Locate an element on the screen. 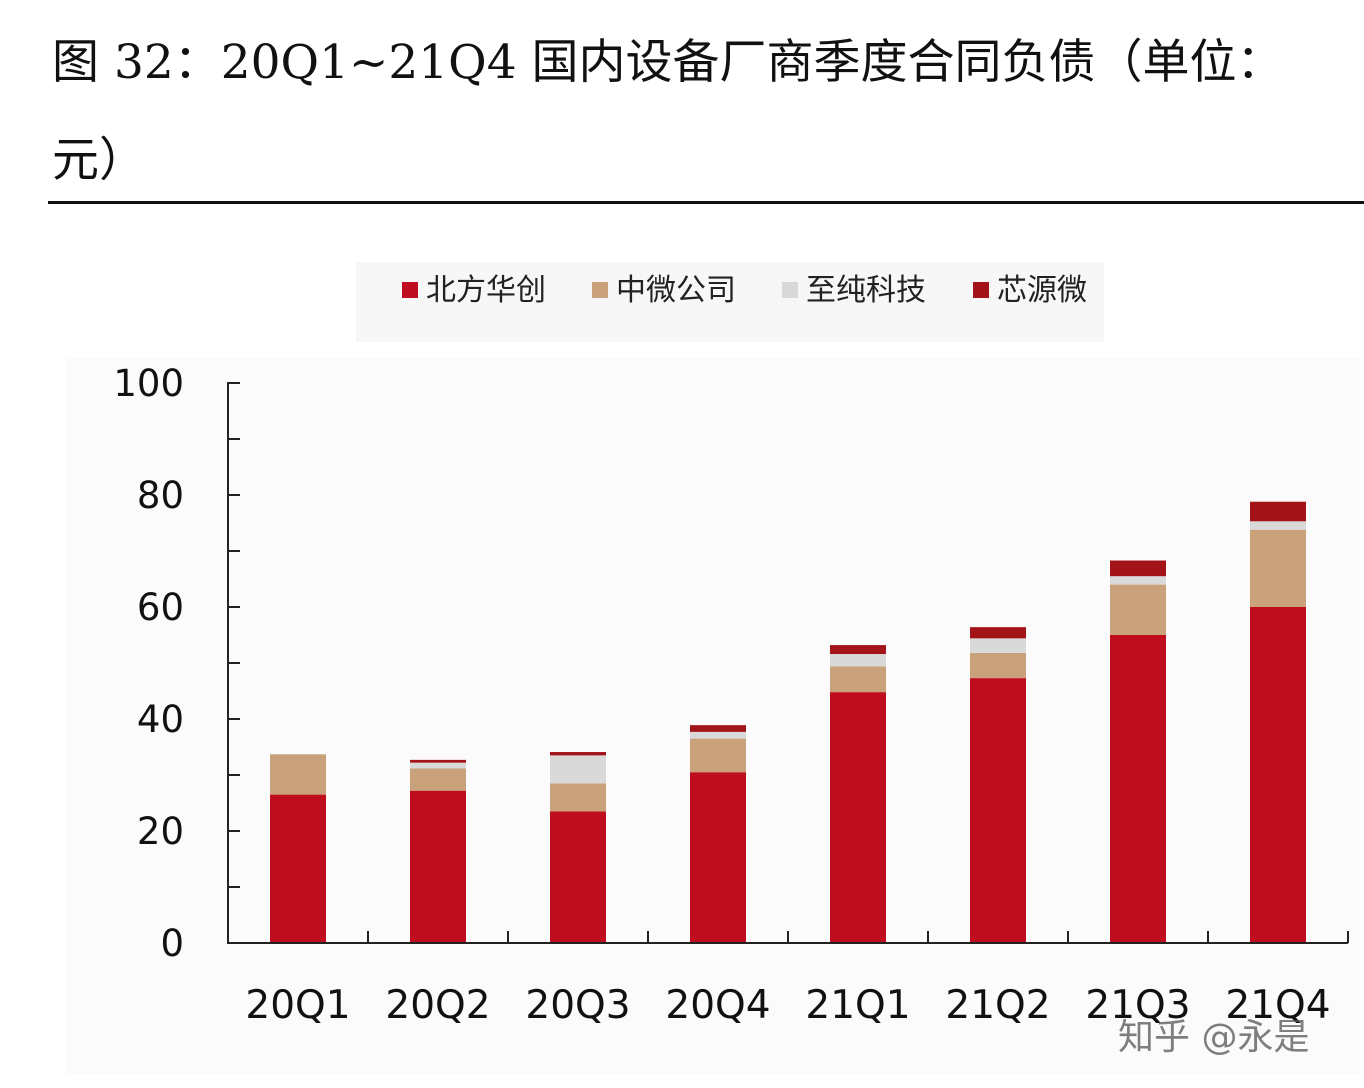 The width and height of the screenshot is (1364, 1088). x-tick-label: 21Q4 is located at coordinates (1277, 1005).